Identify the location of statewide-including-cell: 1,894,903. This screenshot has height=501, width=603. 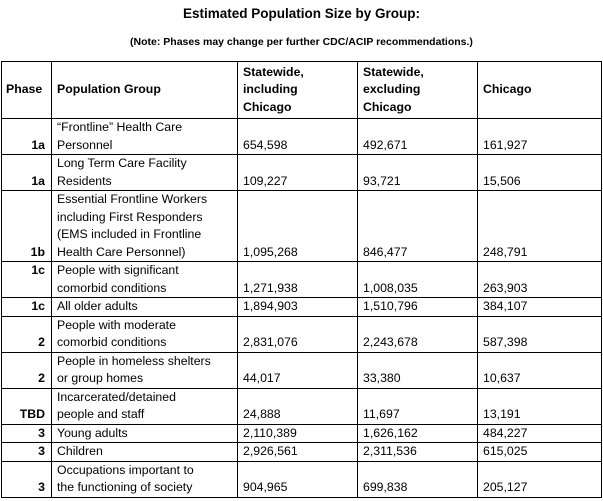
(297, 307).